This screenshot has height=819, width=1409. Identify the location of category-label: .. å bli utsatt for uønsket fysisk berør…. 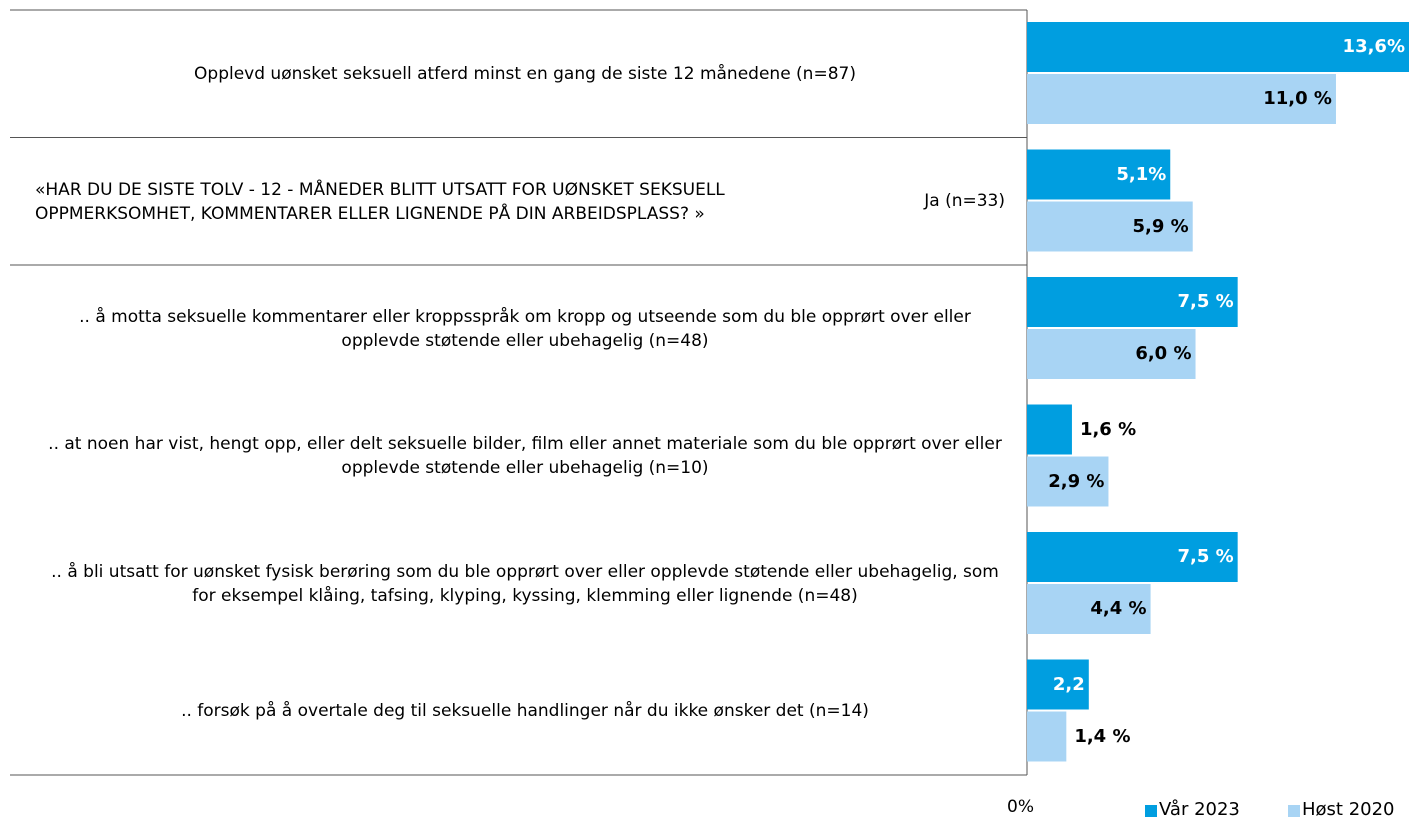
(525, 583).